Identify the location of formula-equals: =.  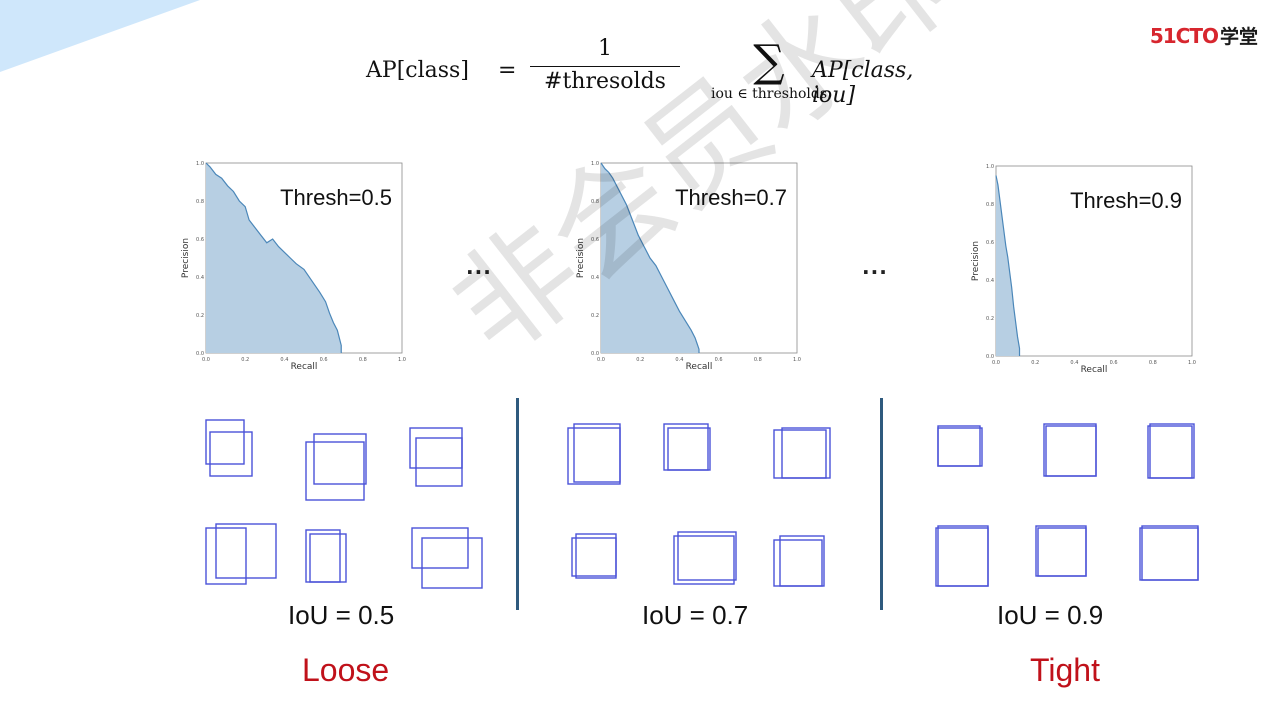
(507, 70).